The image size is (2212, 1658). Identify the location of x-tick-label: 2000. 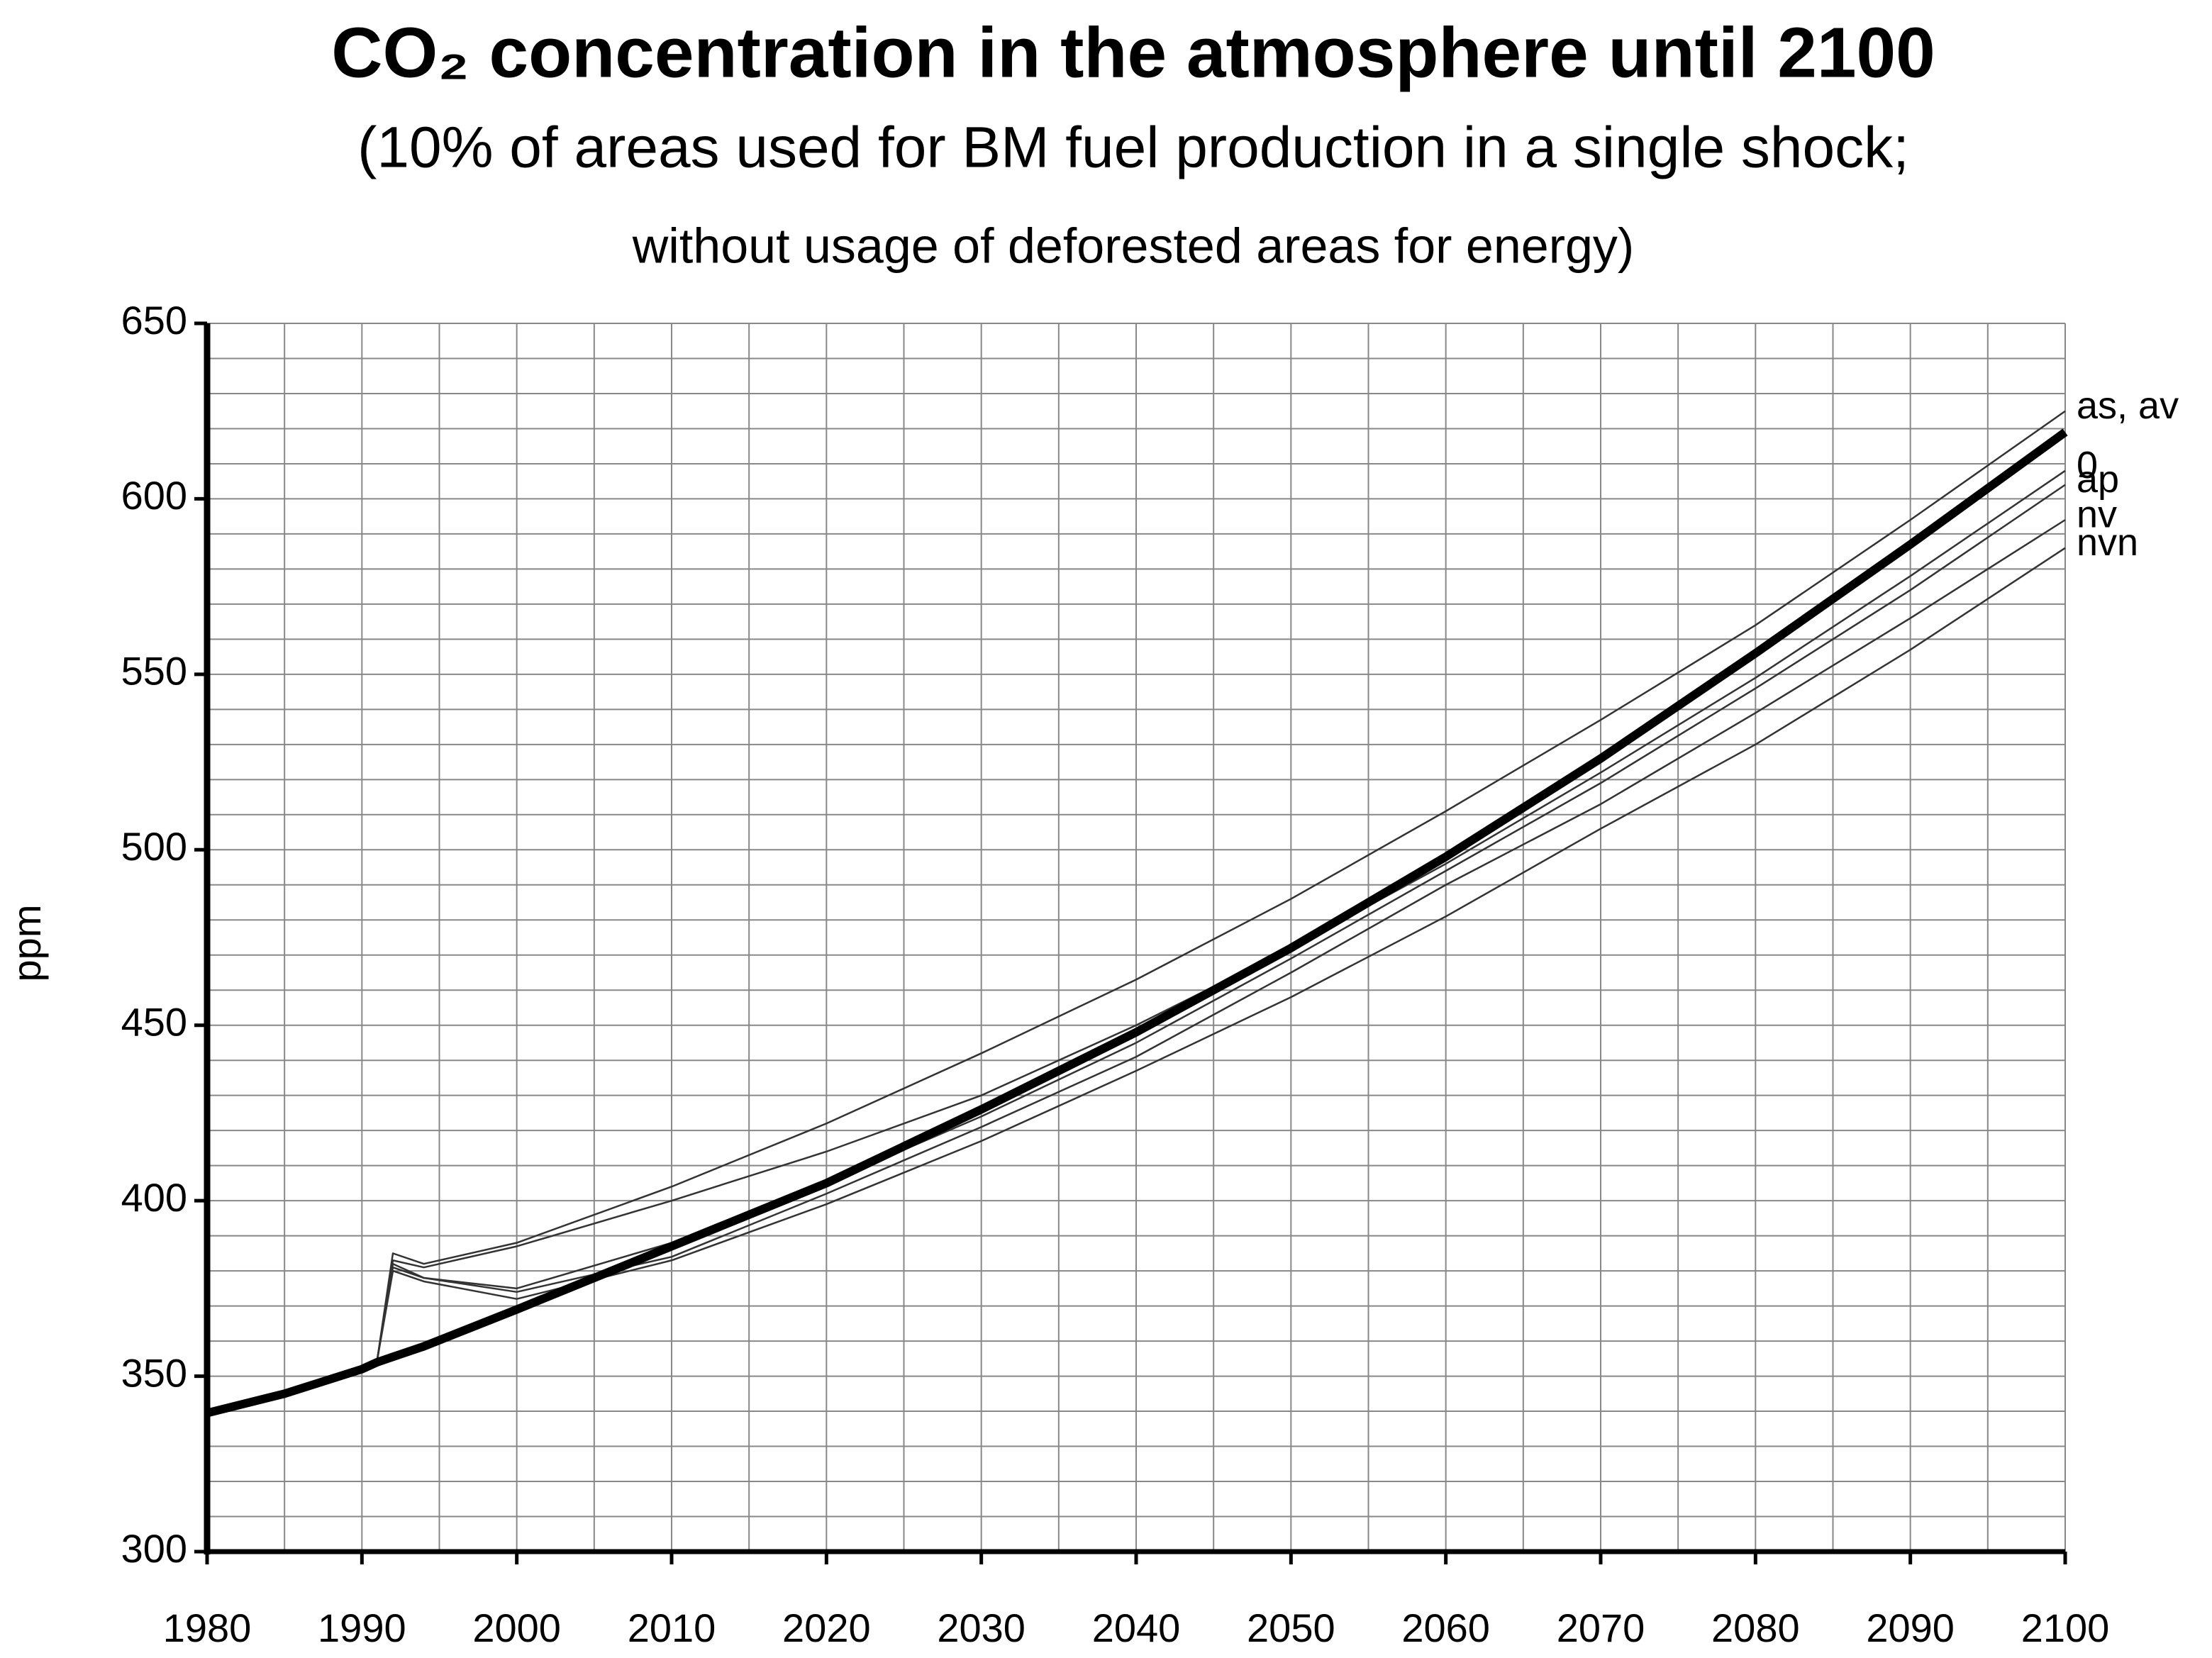
(516, 1628).